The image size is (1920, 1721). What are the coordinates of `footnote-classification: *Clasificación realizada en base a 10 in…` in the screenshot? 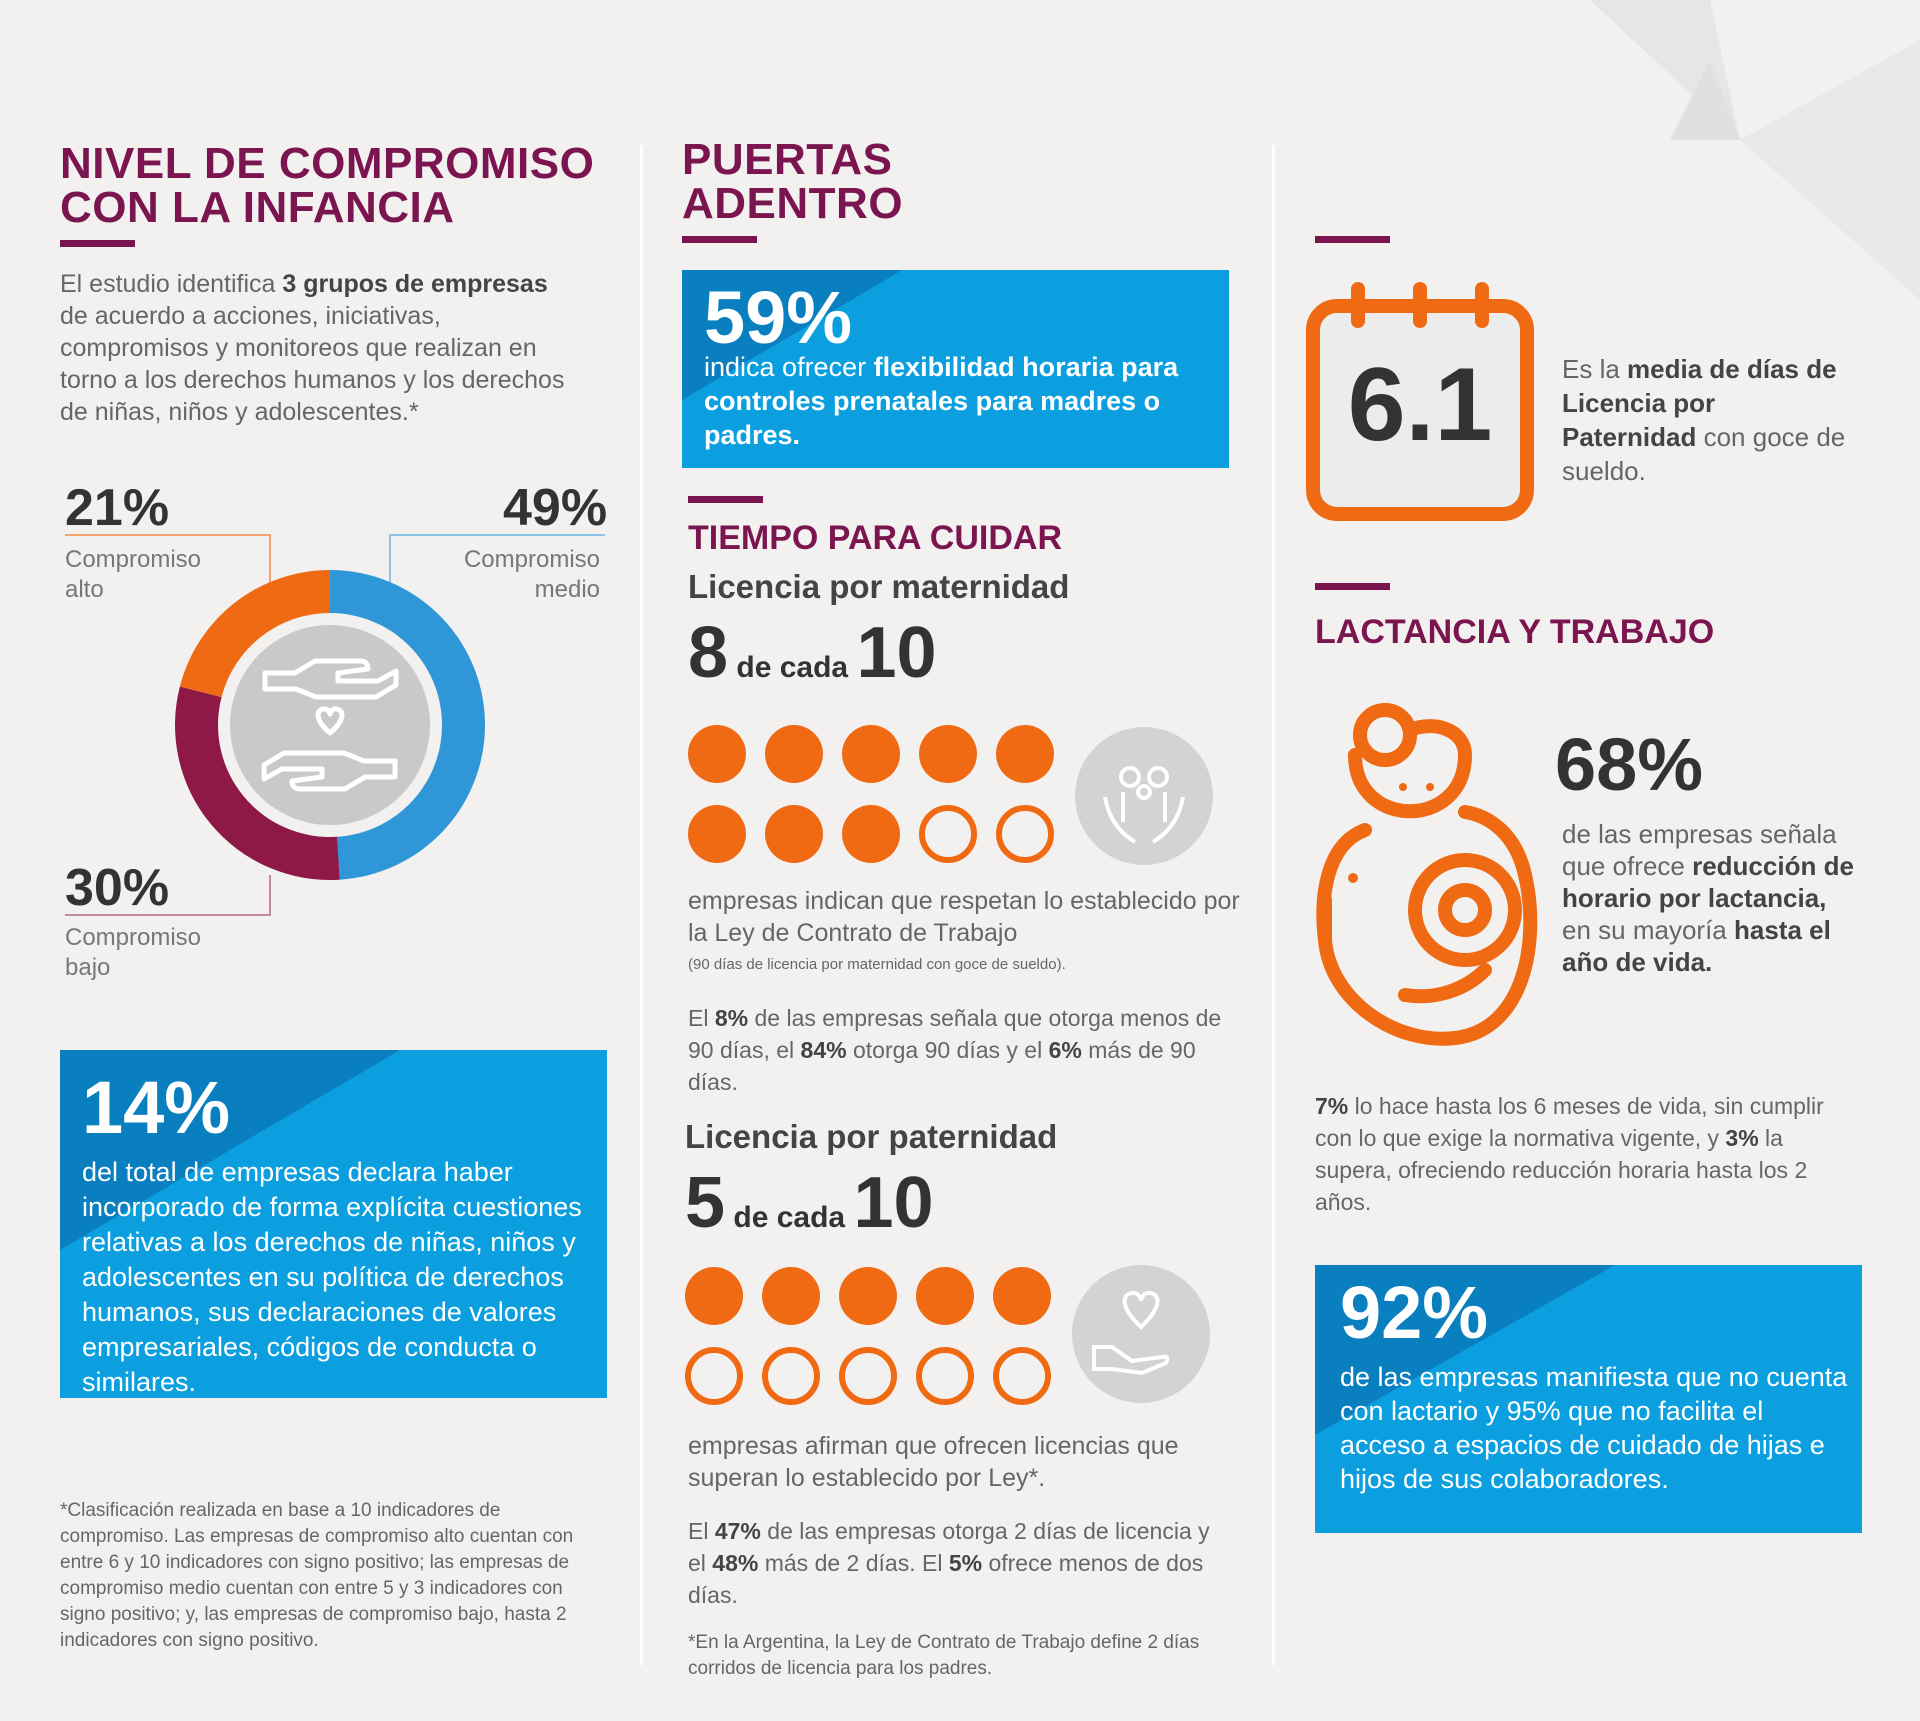 It's located at (317, 1575).